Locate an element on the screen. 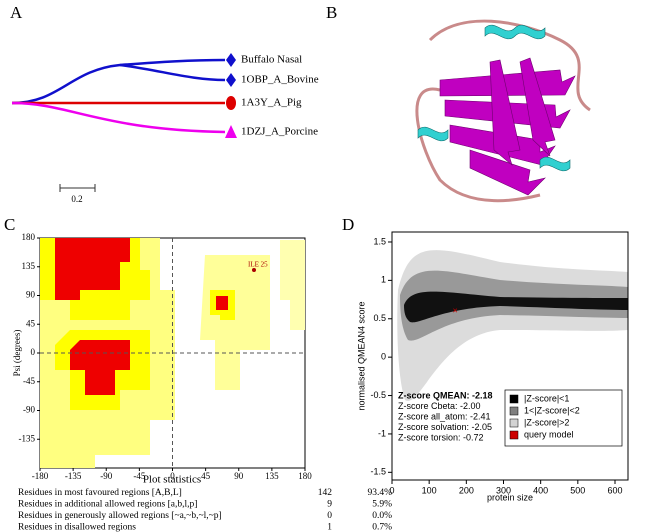 The height and width of the screenshot is (532, 660). scale-bar is located at coordinates (77, 188).